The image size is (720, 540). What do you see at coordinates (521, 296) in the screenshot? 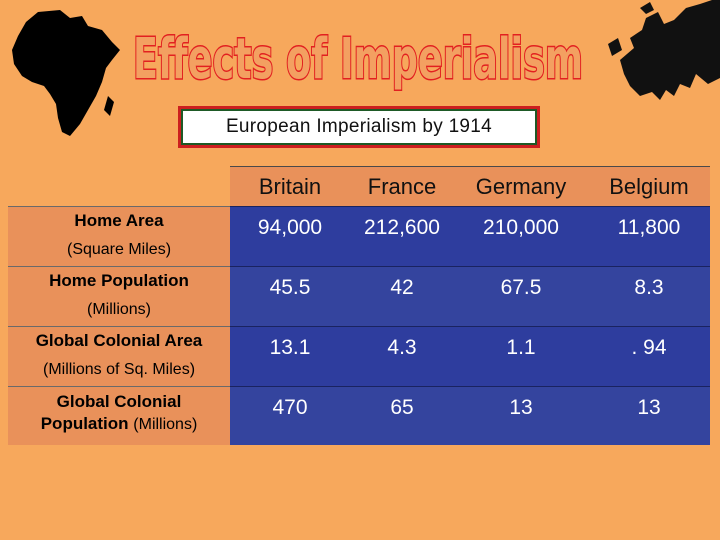
I see `cell-value: 67.5` at bounding box center [521, 296].